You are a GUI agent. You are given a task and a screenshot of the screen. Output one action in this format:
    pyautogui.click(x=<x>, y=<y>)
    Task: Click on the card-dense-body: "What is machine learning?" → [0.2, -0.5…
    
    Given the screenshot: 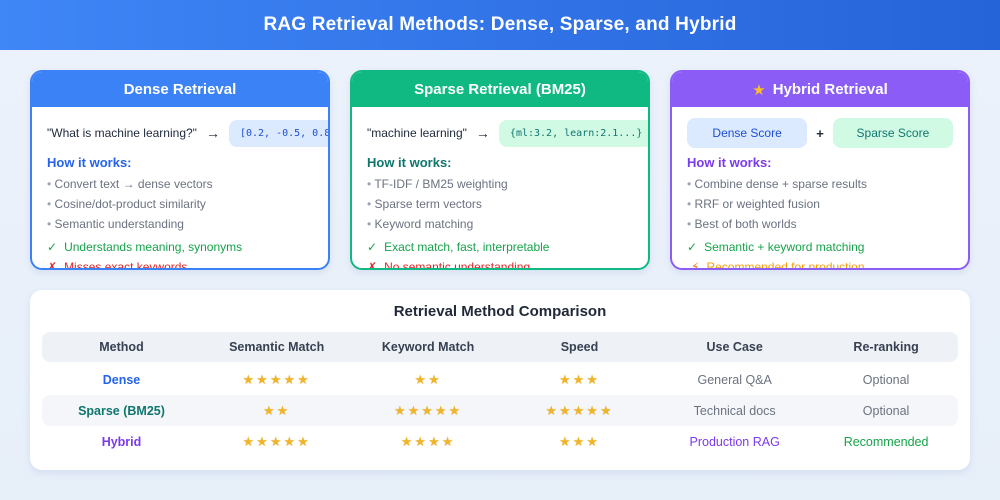 What is the action you would take?
    pyautogui.click(x=180, y=188)
    